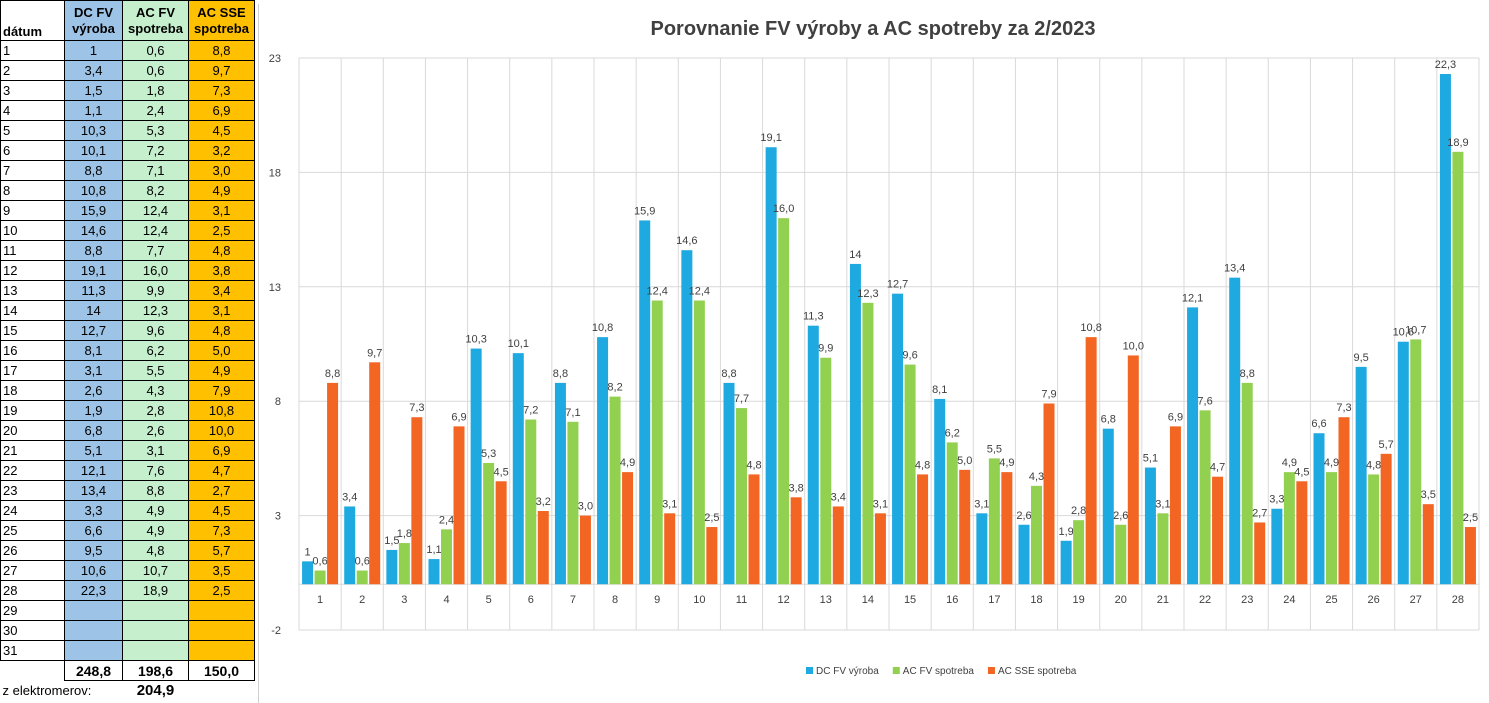 This screenshot has height=703, width=1489. Describe the element at coordinates (32, 190) in the screenshot. I see `date-cell: 8` at that location.